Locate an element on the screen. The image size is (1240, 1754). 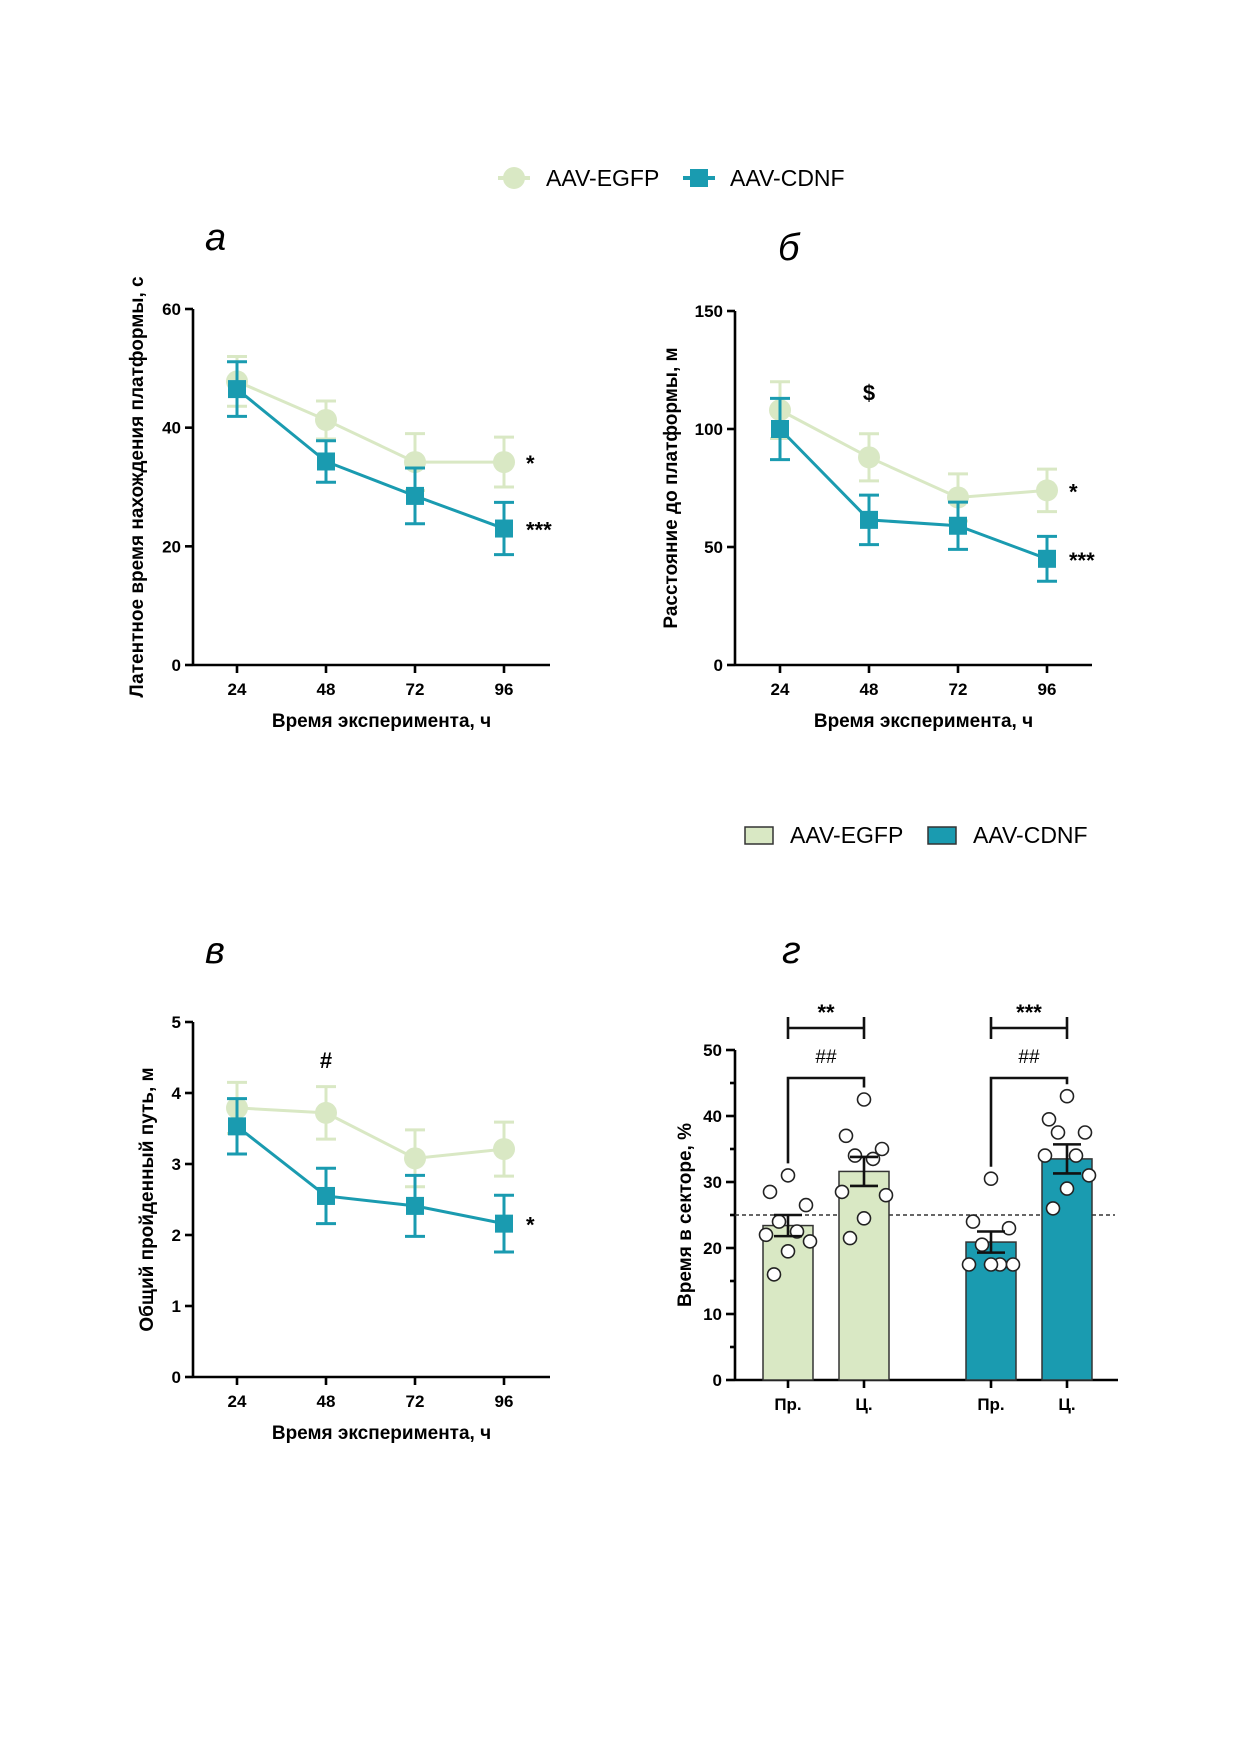
y-tick-label: 1 is located at coordinates (176, 1306).